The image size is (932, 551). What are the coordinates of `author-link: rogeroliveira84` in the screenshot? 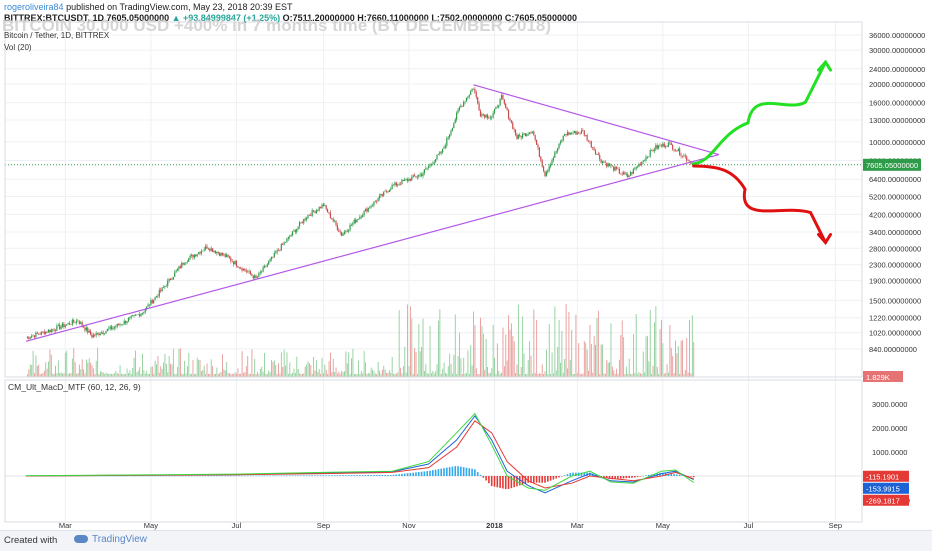 It's located at (34, 7).